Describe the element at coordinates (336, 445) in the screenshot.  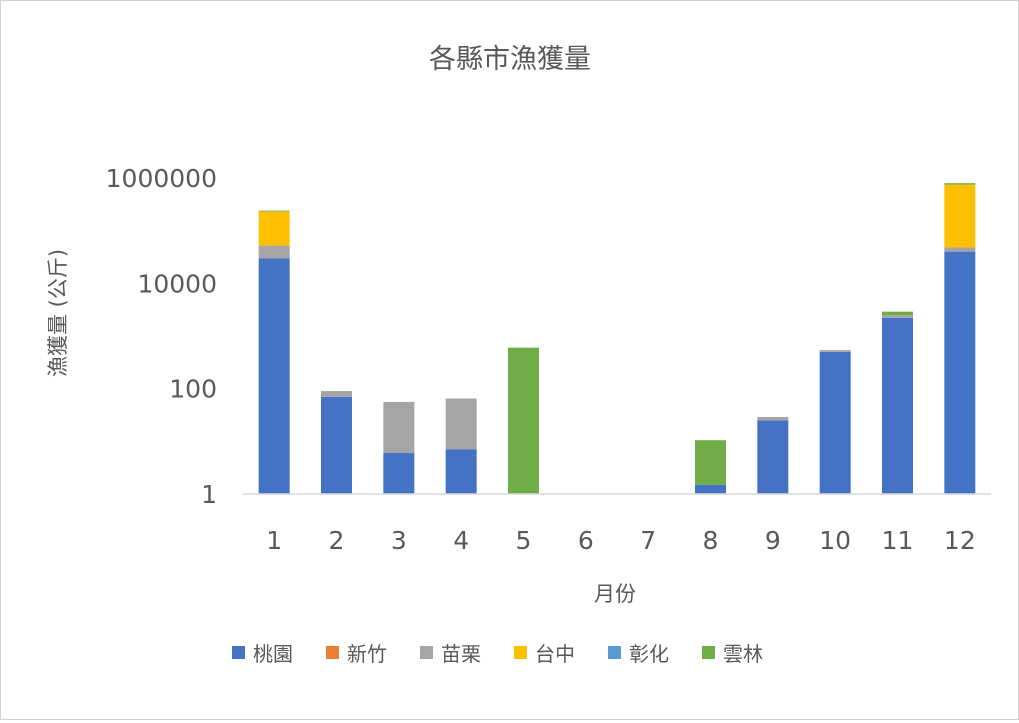
I see `bar-桃園-2` at that location.